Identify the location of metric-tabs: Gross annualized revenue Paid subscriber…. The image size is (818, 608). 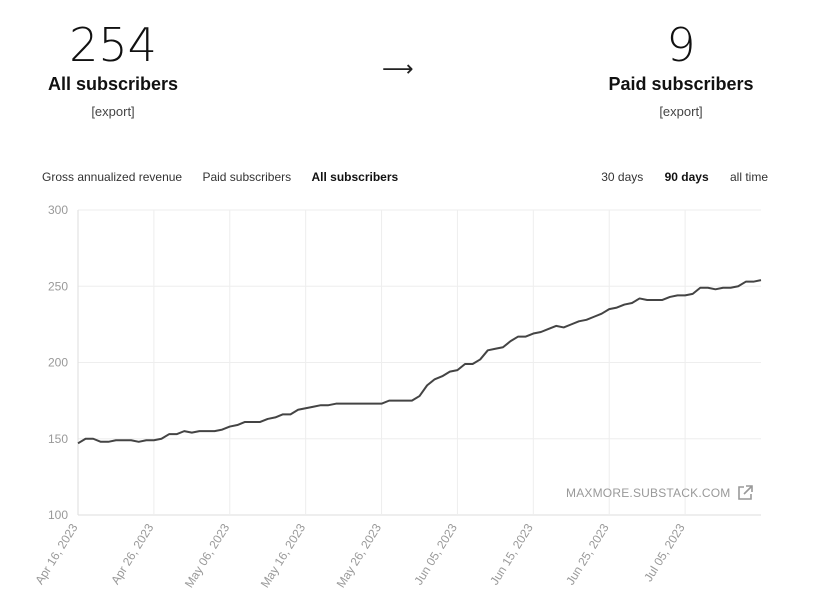
(228, 177).